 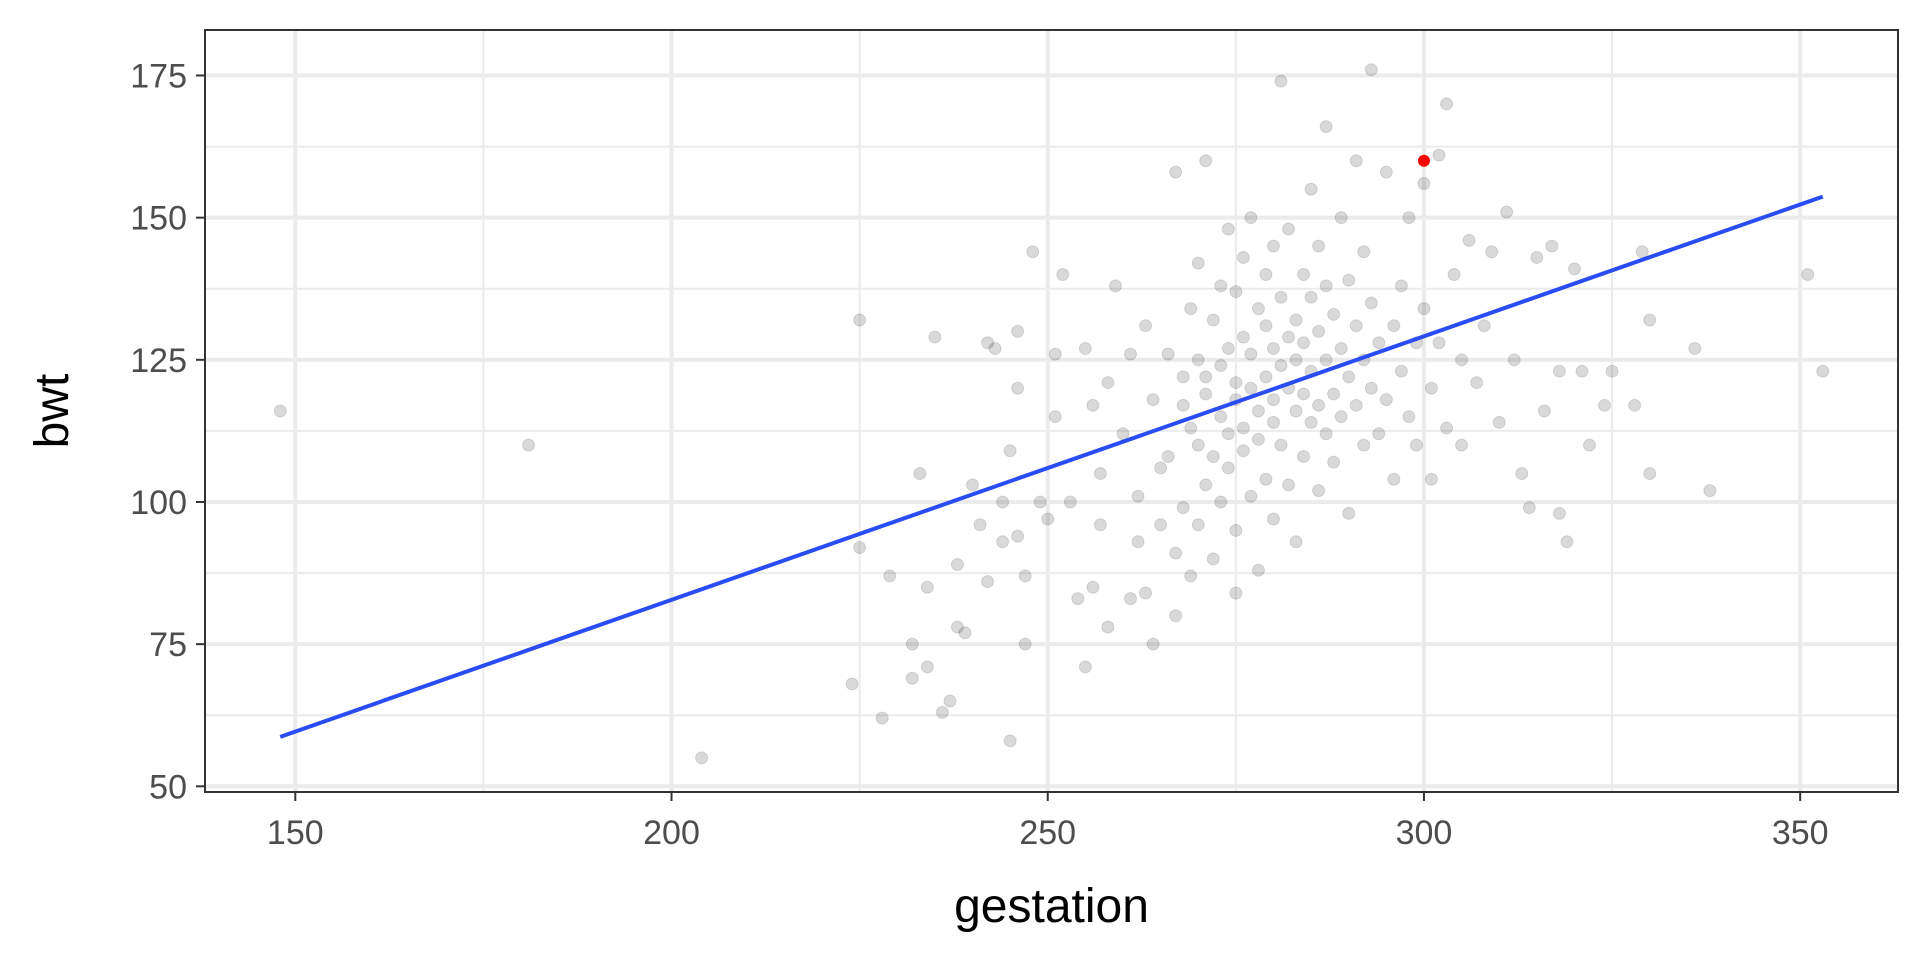 I want to click on y-tick-label: 125, so click(x=158, y=361).